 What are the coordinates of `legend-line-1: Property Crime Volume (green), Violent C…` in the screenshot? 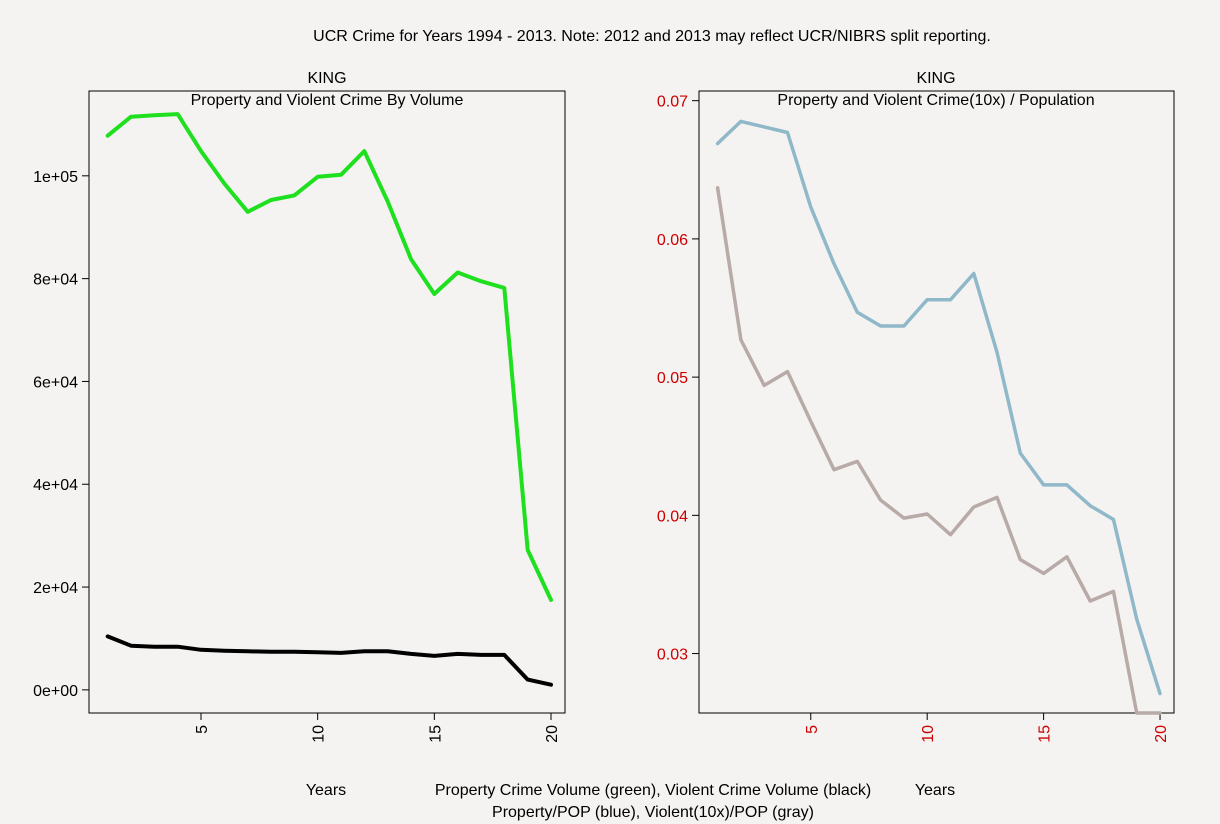 It's located at (653, 790).